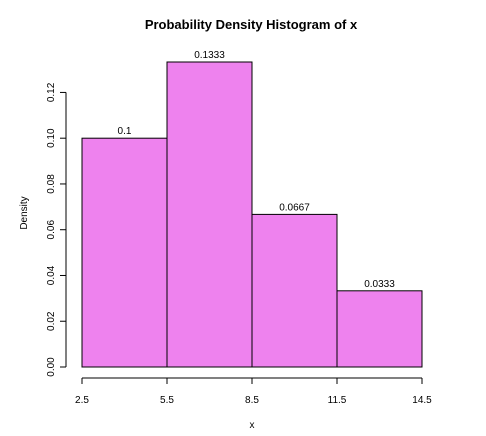 Image resolution: width=486 pixels, height=436 pixels. I want to click on y-axis-label: Density, so click(24, 212).